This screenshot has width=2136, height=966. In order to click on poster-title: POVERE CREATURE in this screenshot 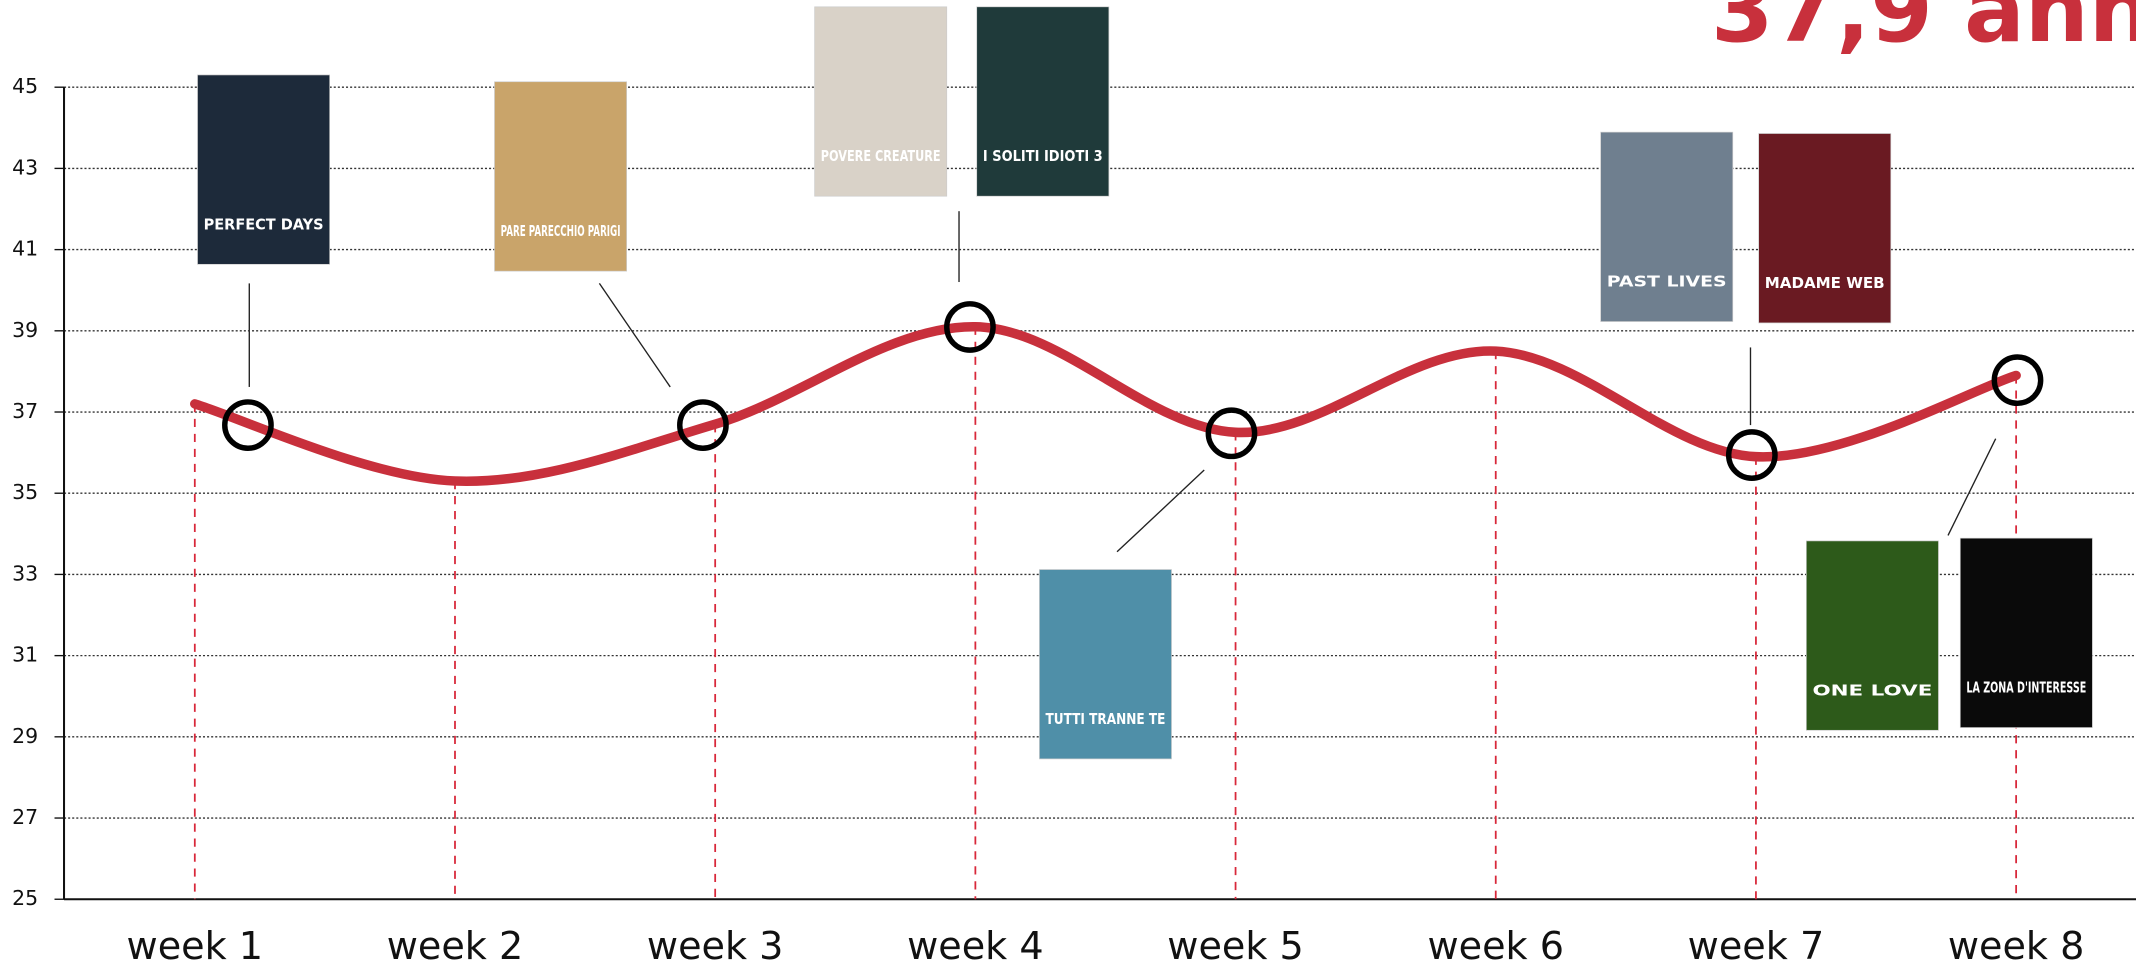, I will do `click(881, 156)`.